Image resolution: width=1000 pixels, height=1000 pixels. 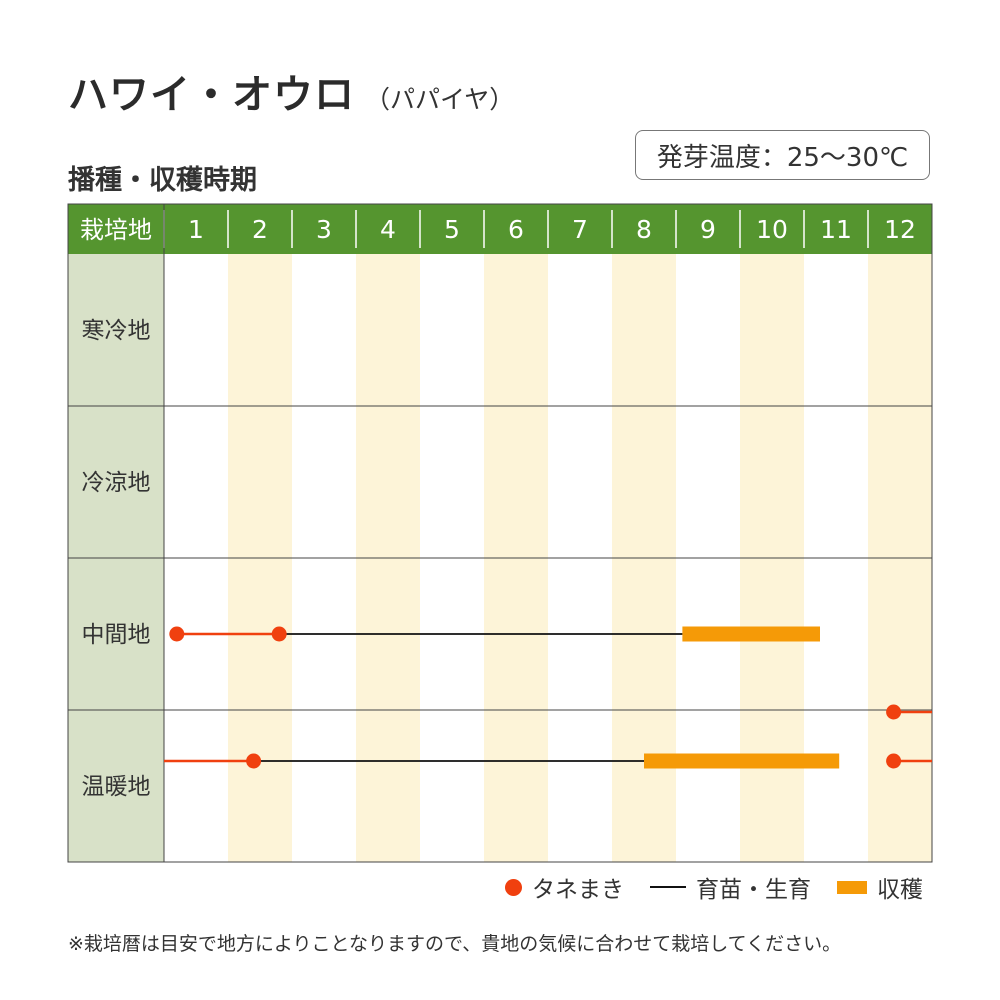 What do you see at coordinates (782, 155) in the screenshot?
I see `germination-temperature-box: 発芽温度：25～30℃` at bounding box center [782, 155].